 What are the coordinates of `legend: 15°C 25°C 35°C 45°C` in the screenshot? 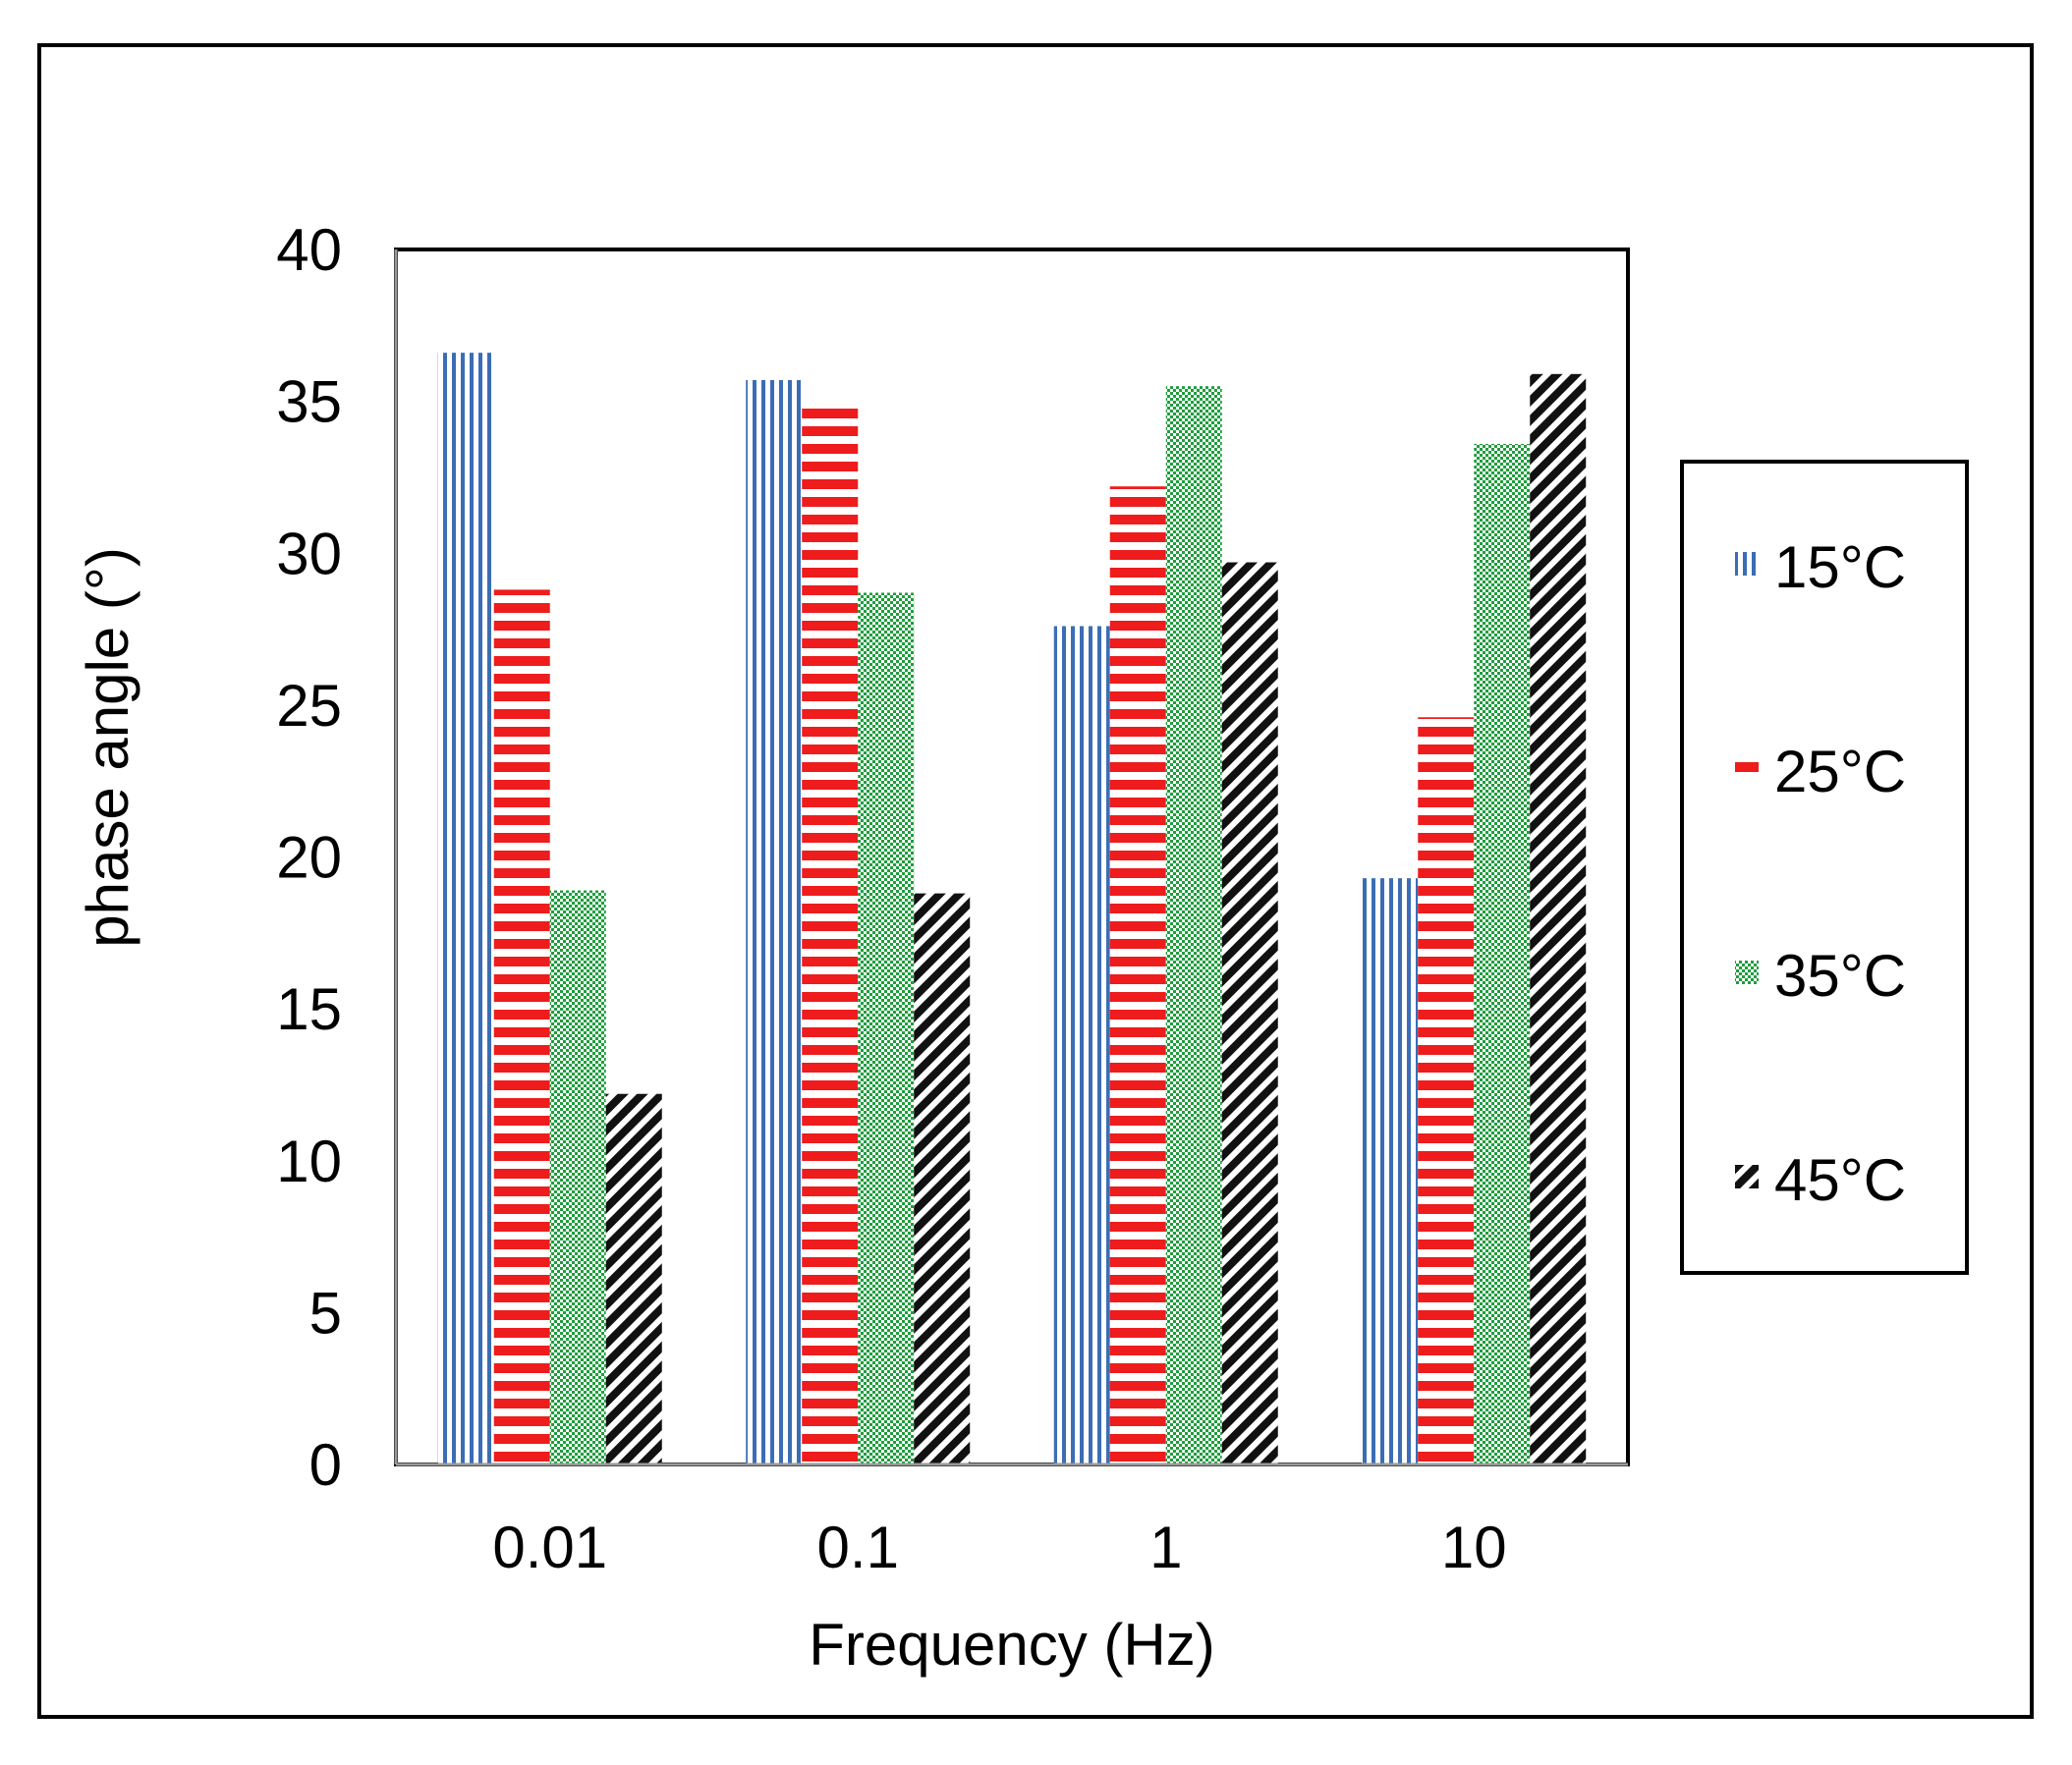 It's located at (1824, 867).